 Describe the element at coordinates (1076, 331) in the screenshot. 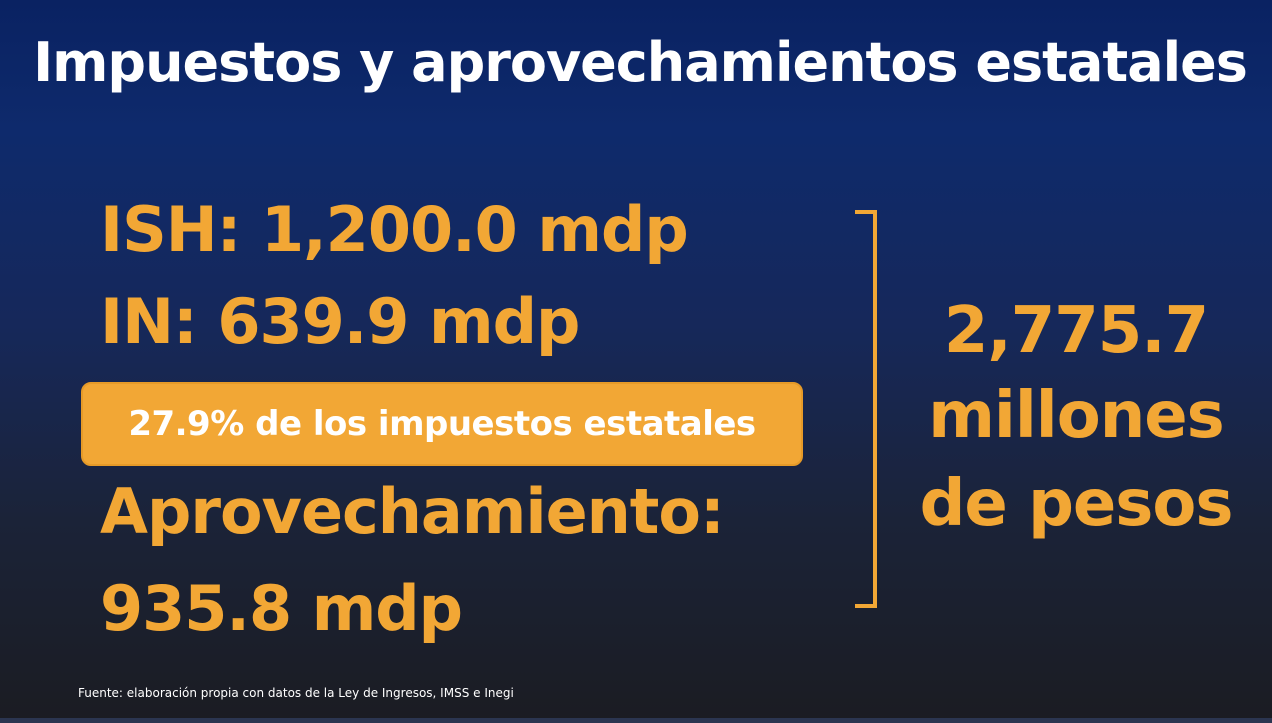

I see `total-amount: 2,775.7` at that location.